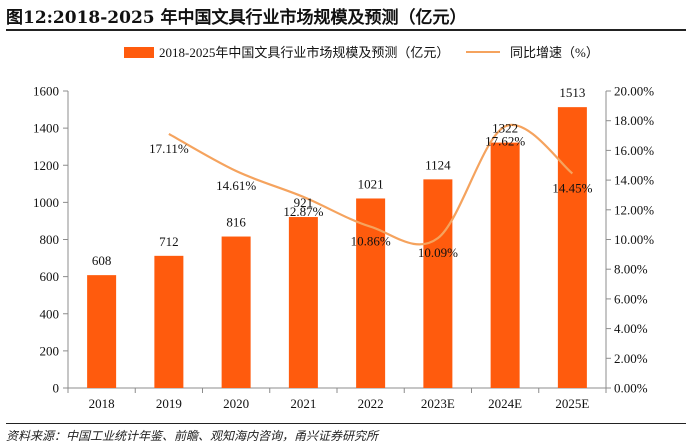 This screenshot has width=691, height=448. What do you see at coordinates (505, 140) in the screenshot?
I see `growth-value-label: 17.62%` at bounding box center [505, 140].